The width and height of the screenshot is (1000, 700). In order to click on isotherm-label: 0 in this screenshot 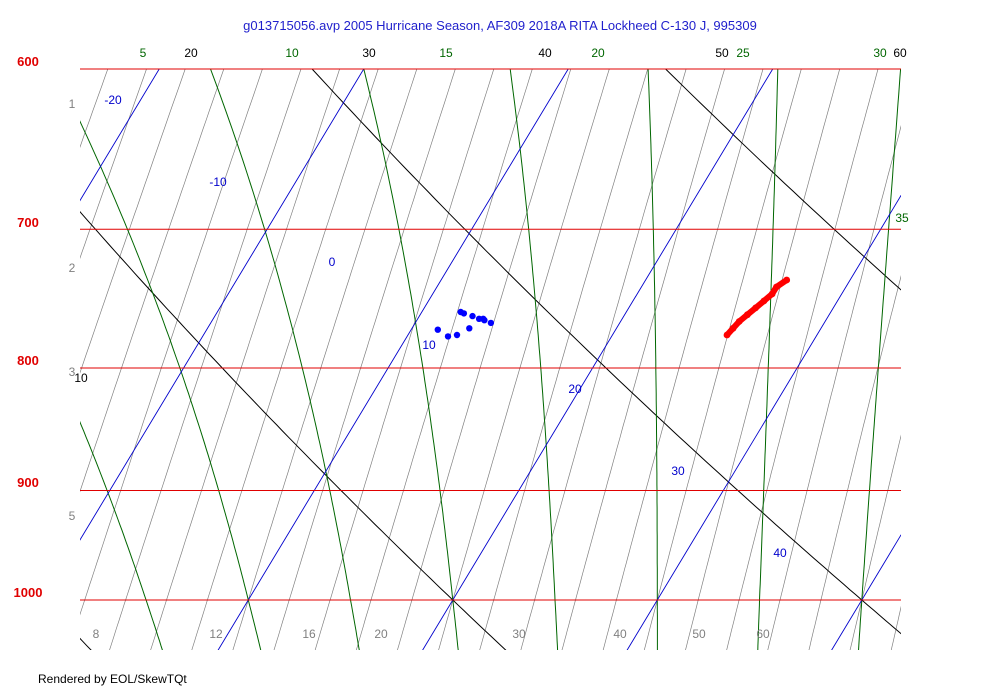, I will do `click(332, 262)`.